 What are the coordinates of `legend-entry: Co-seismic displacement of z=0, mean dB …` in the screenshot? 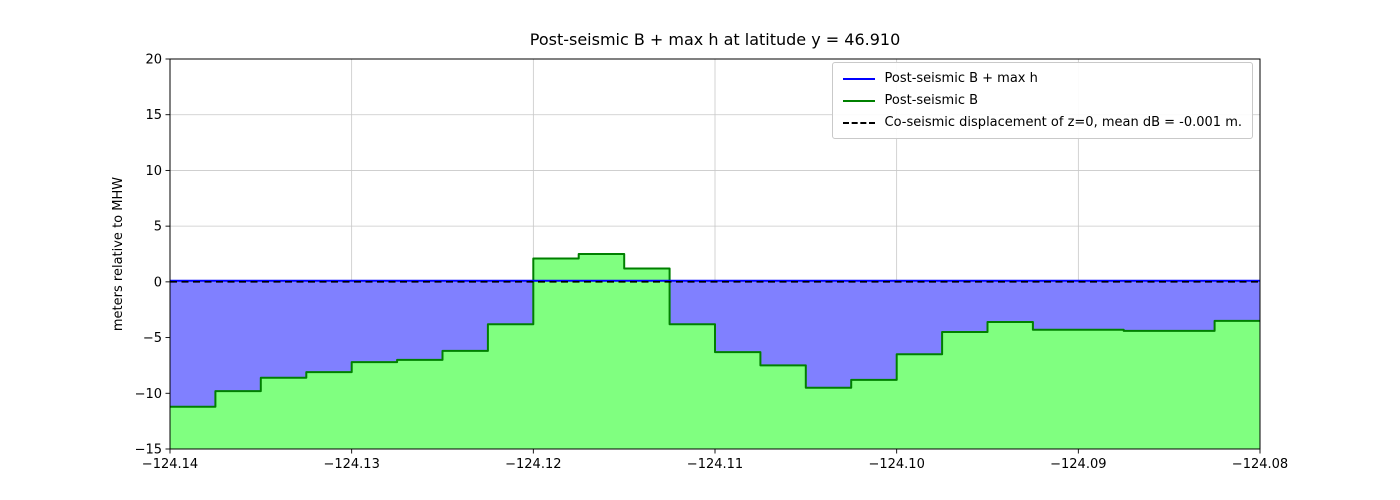 It's located at (1042, 122).